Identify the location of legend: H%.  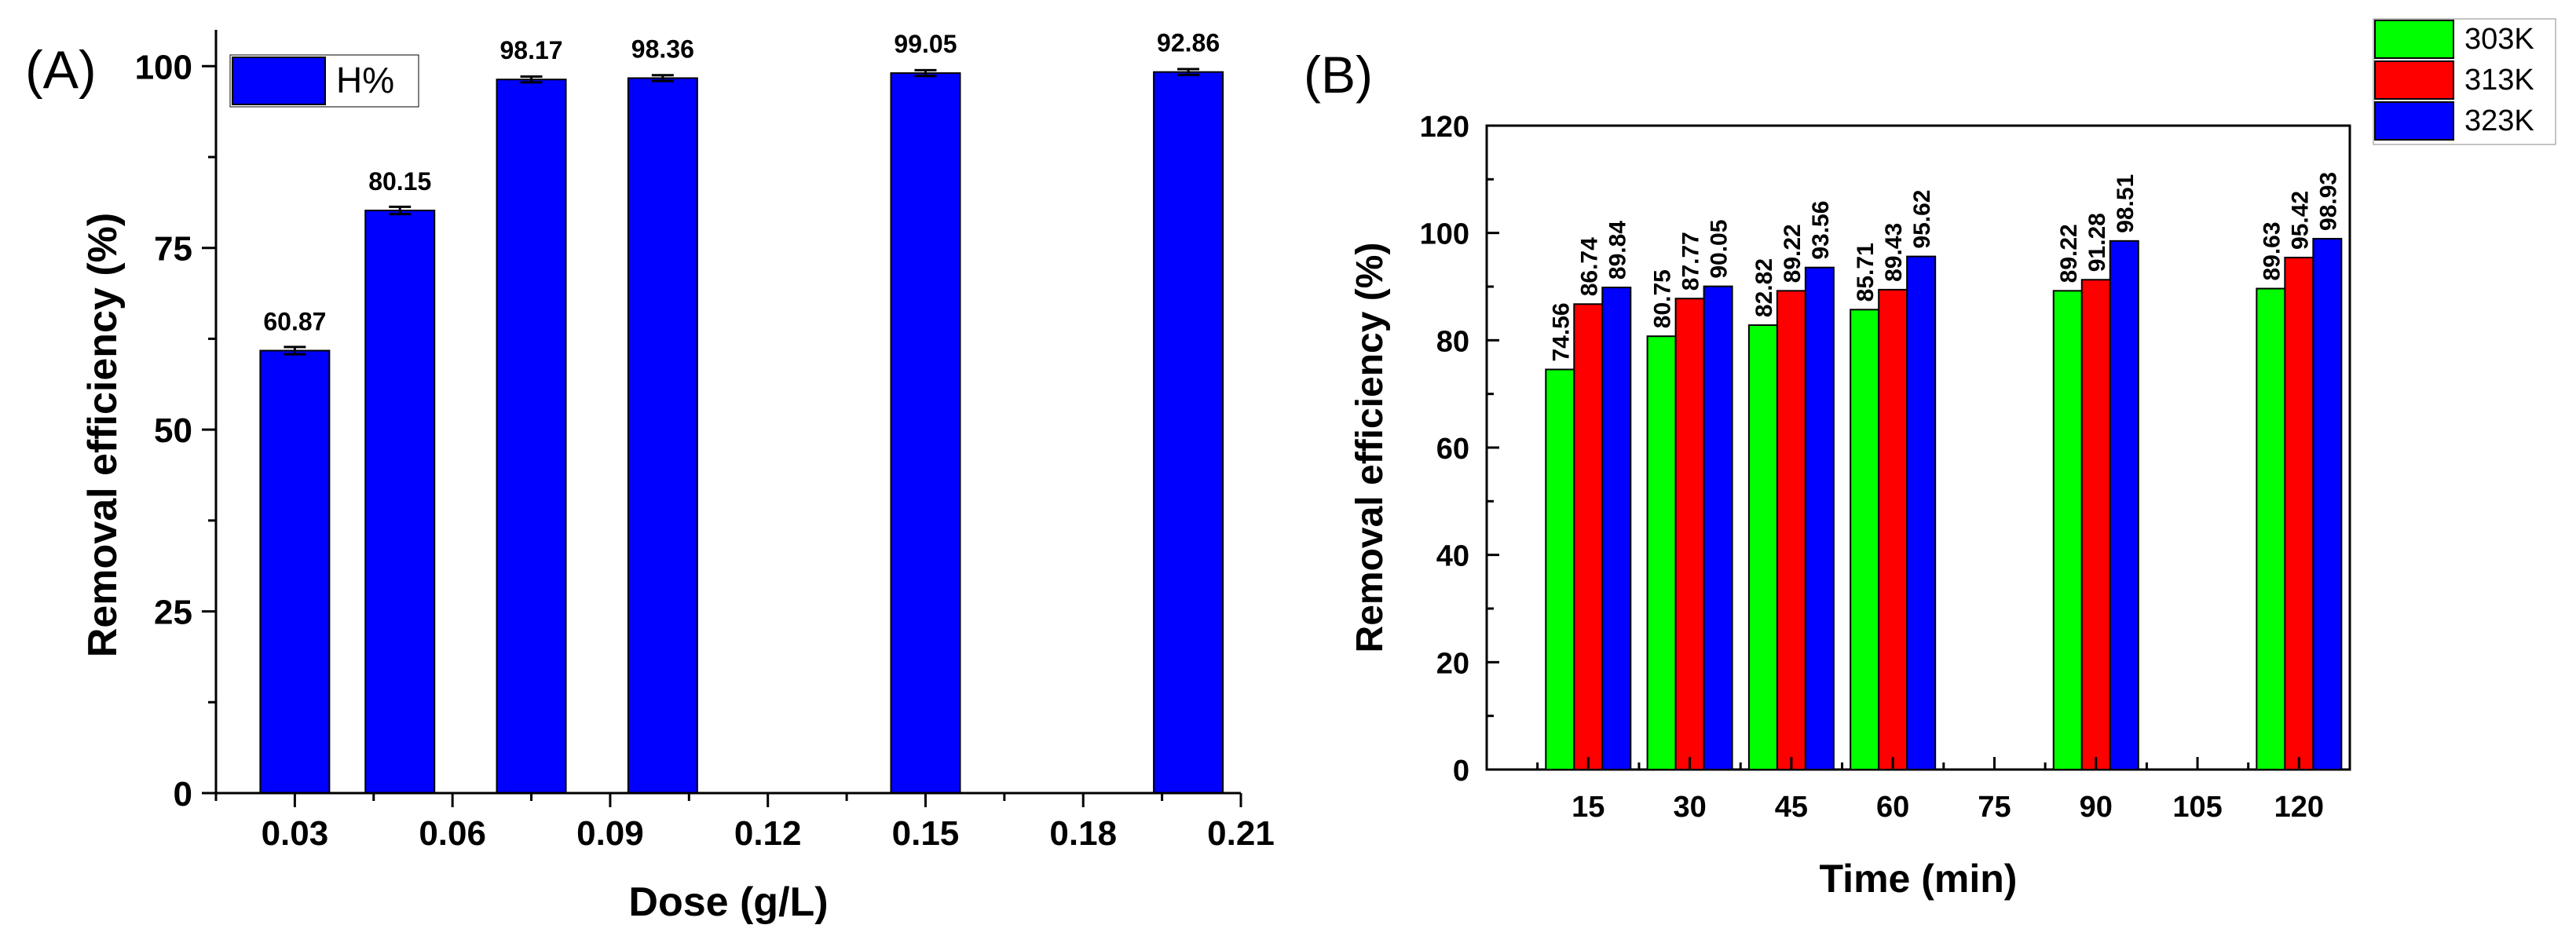
(324, 81).